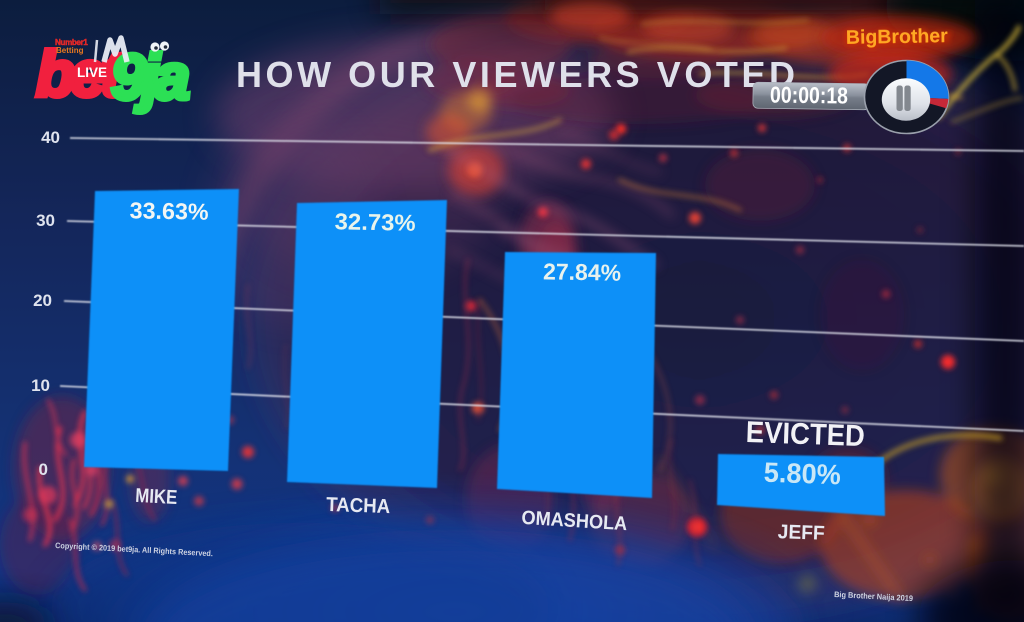 This screenshot has height=622, width=1024. What do you see at coordinates (168, 210) in the screenshot?
I see `svg-text: 33.63%` at bounding box center [168, 210].